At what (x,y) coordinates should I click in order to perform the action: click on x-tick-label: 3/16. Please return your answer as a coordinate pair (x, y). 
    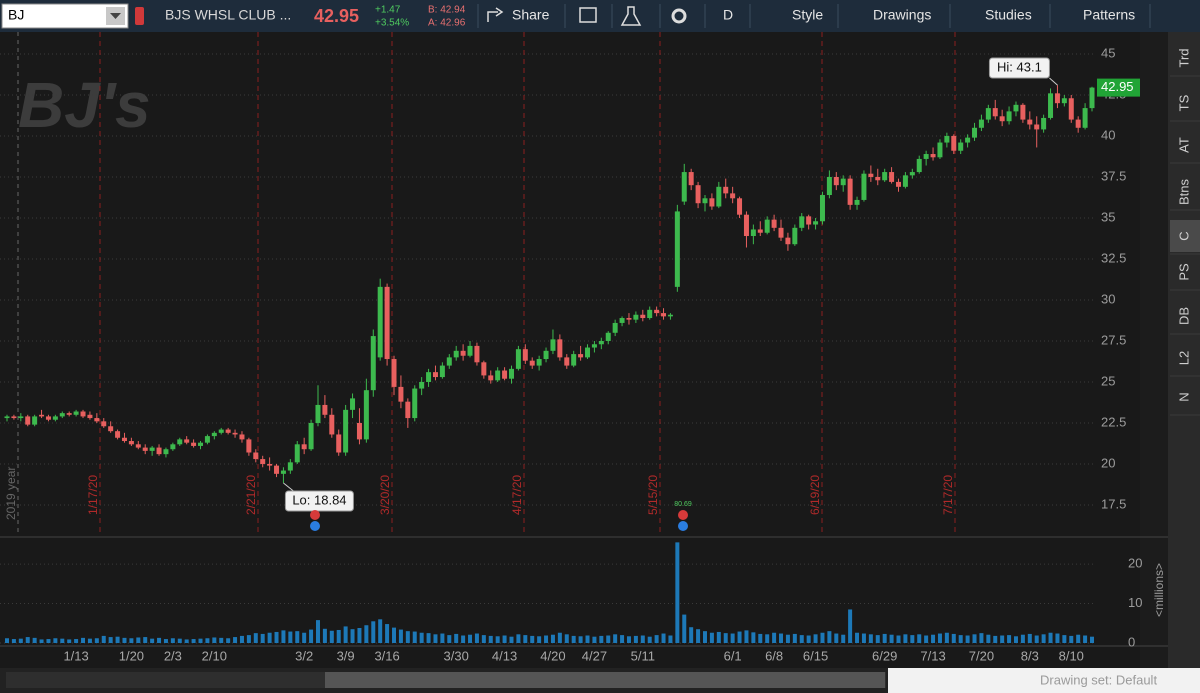
    Looking at the image, I should click on (386, 655).